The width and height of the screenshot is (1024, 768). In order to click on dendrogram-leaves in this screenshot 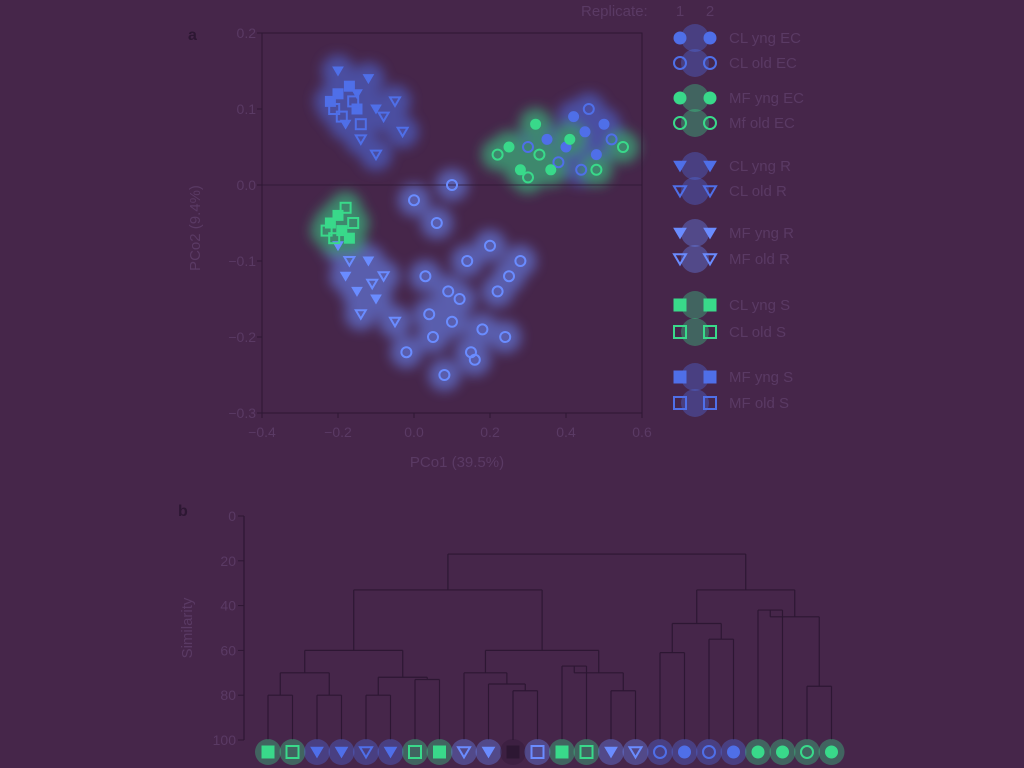, I will do `click(550, 752)`.